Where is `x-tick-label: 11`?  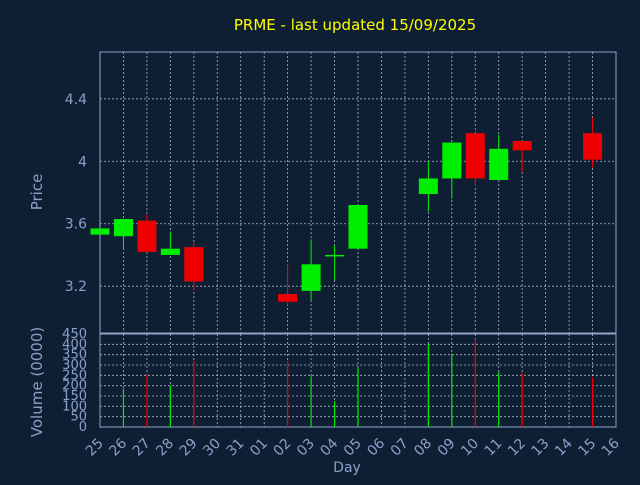 x-tick-label: 11 is located at coordinates (494, 448).